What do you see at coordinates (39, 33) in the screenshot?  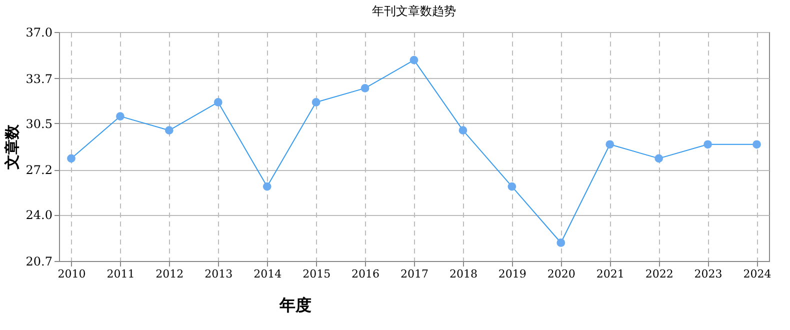 I see `y-tick-label: 37.0` at bounding box center [39, 33].